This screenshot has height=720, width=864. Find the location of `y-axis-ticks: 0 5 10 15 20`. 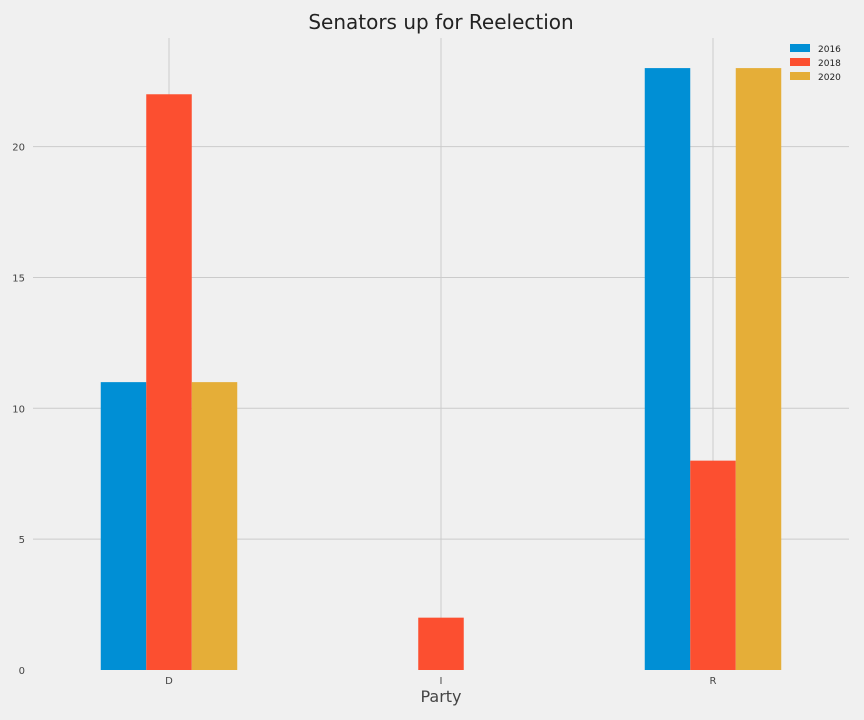

y-axis-ticks: 0 5 10 15 20 is located at coordinates (18, 410).